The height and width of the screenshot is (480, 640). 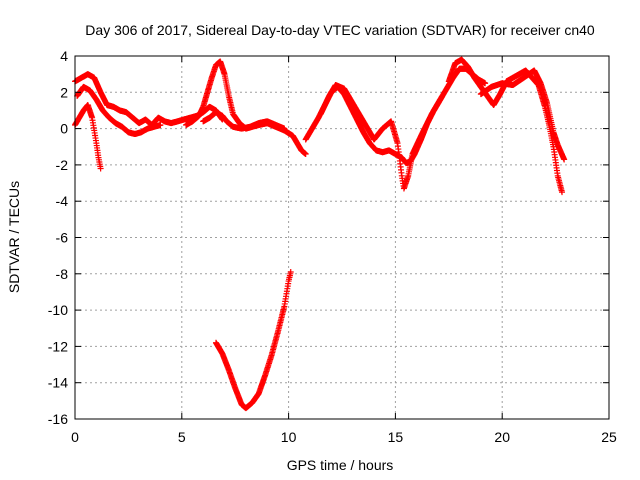 I want to click on series-sat-track-e, so click(x=244, y=120).